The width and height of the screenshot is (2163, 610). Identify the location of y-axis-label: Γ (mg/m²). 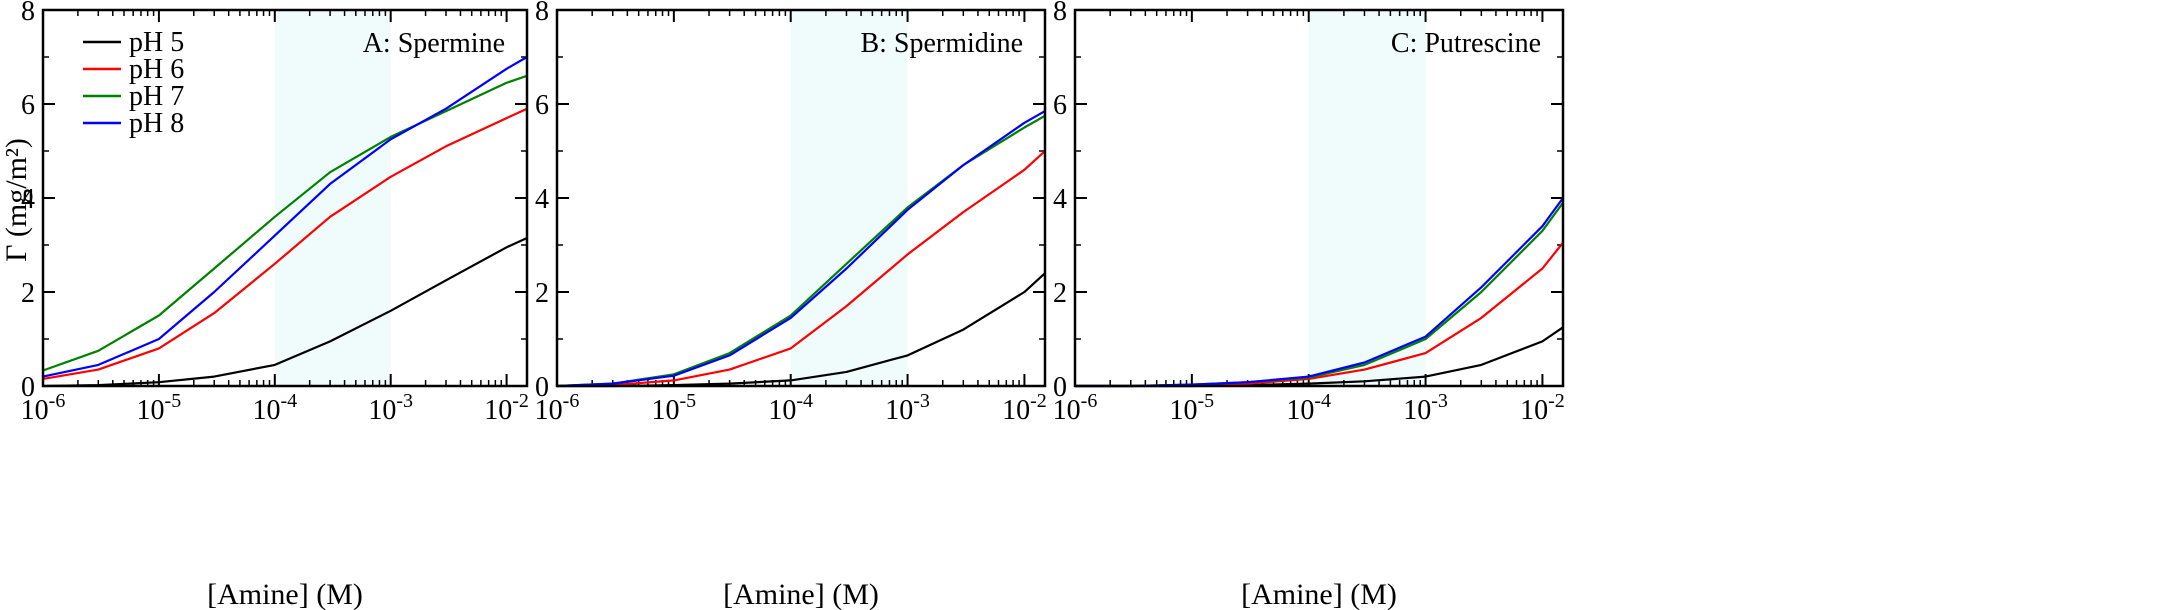
(16, 200).